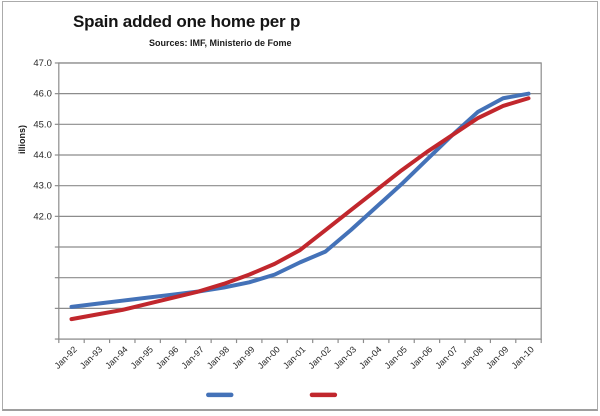  What do you see at coordinates (319, 357) in the screenshot?
I see `x-tick-label: Jan-02` at bounding box center [319, 357].